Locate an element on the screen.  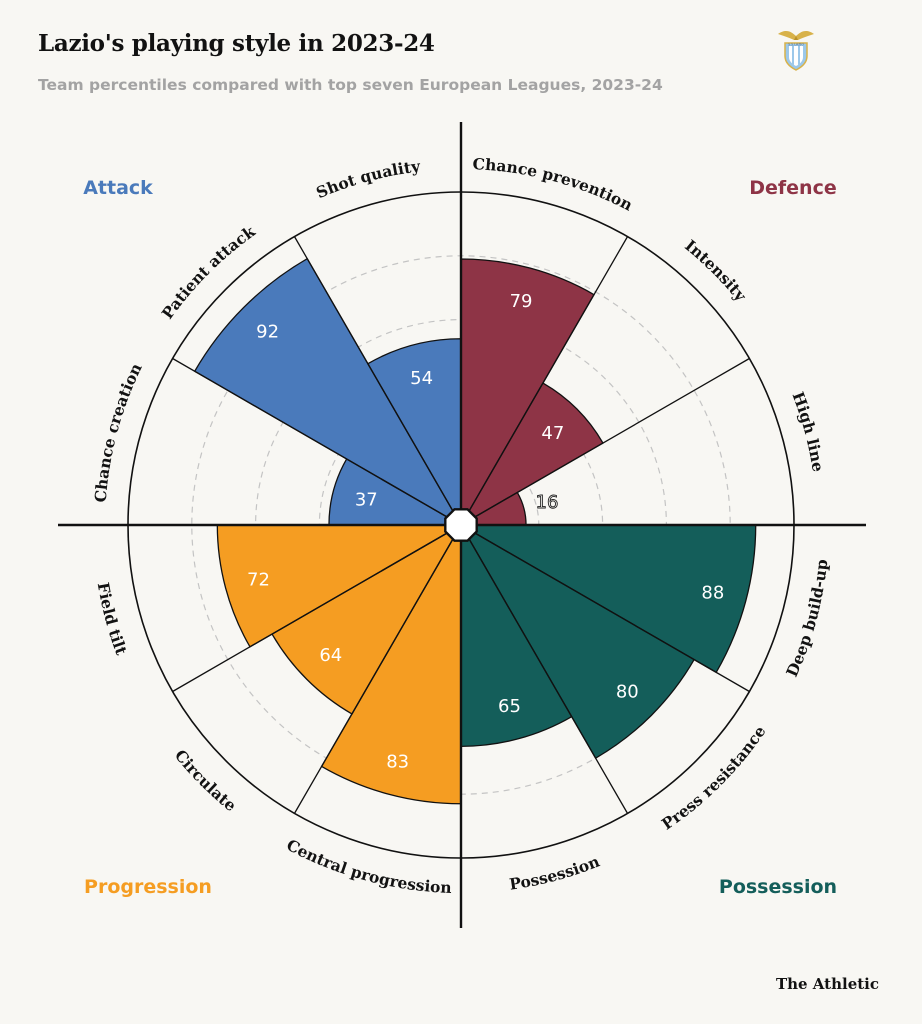
value-label-high-line: 16 is located at coordinates (547, 502).